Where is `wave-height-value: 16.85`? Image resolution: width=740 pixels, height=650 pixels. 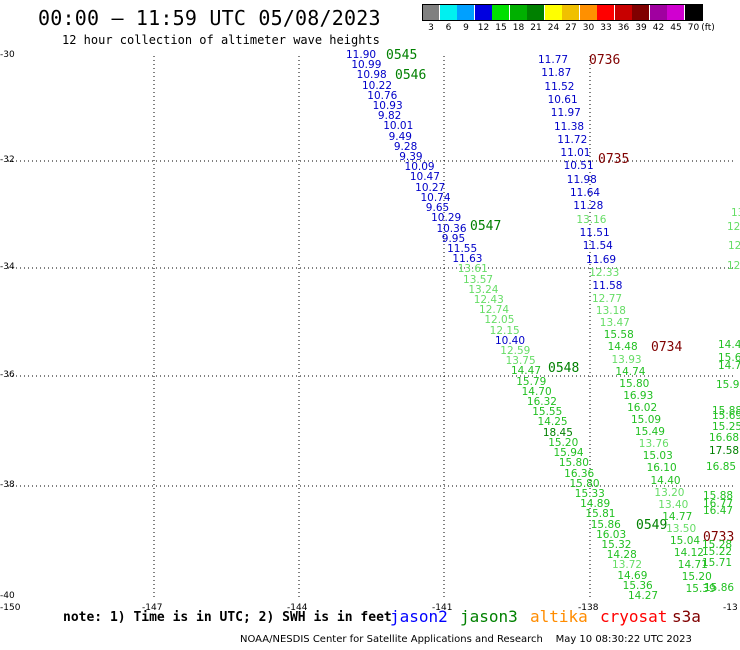
wave-height-value: 16.85 is located at coordinates (721, 467).